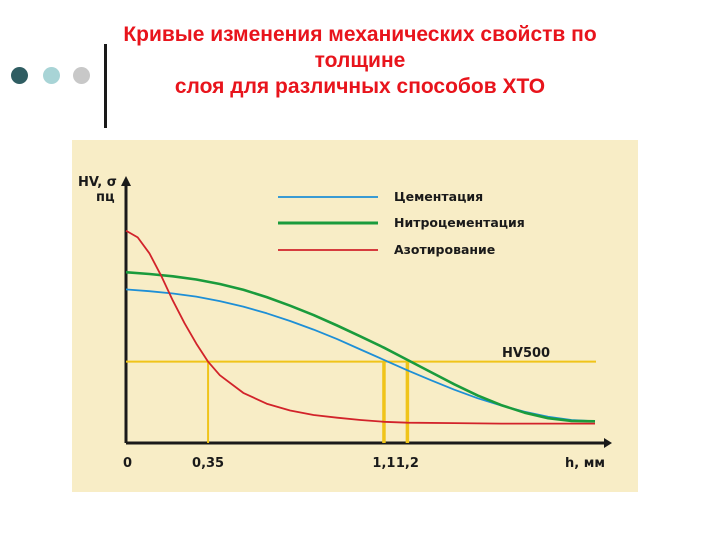  I want to click on y-axis-arrow, so click(126, 181).